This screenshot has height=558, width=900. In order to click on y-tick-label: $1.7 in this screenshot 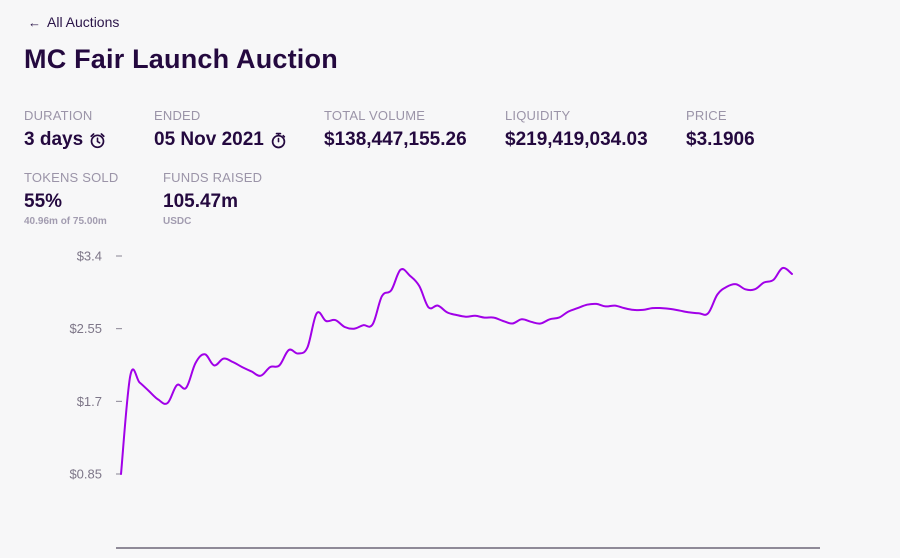, I will do `click(89, 401)`.